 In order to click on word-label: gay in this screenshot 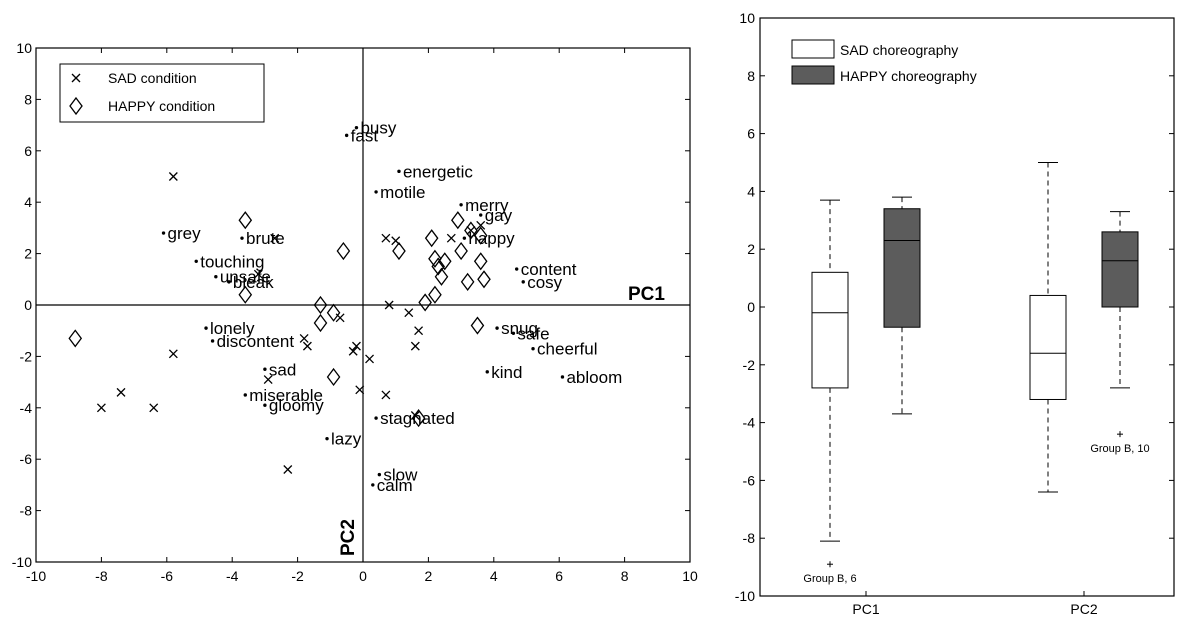, I will do `click(499, 215)`.